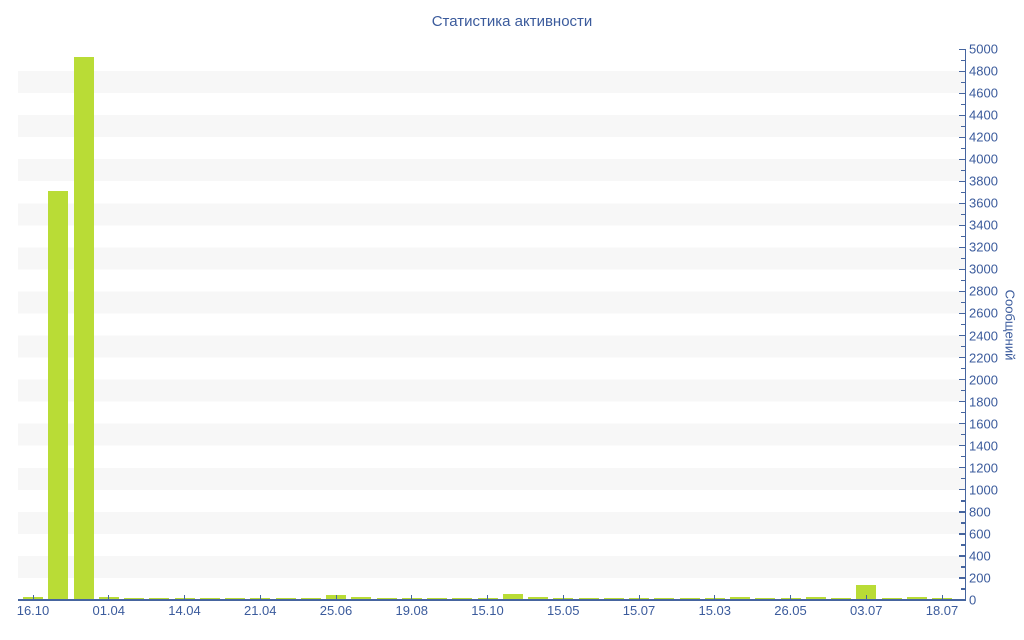  Describe the element at coordinates (983, 402) in the screenshot. I see `y-tick-label: 1800` at that location.